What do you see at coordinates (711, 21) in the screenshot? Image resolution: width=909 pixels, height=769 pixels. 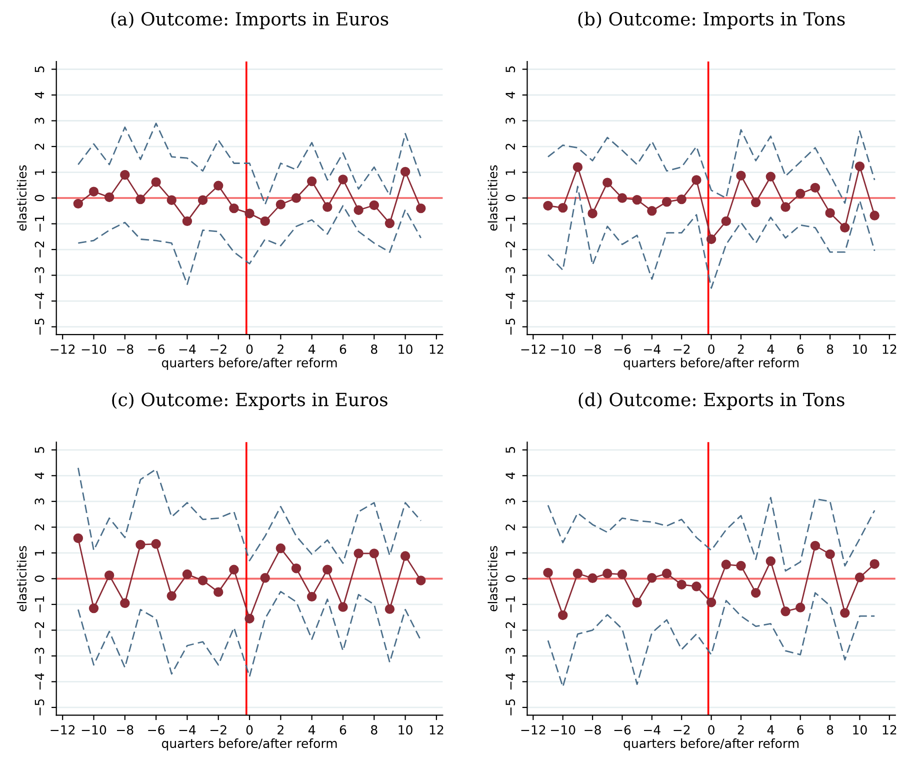 I see `chart-title: (b) Outcome: Imports in Tons` at bounding box center [711, 21].